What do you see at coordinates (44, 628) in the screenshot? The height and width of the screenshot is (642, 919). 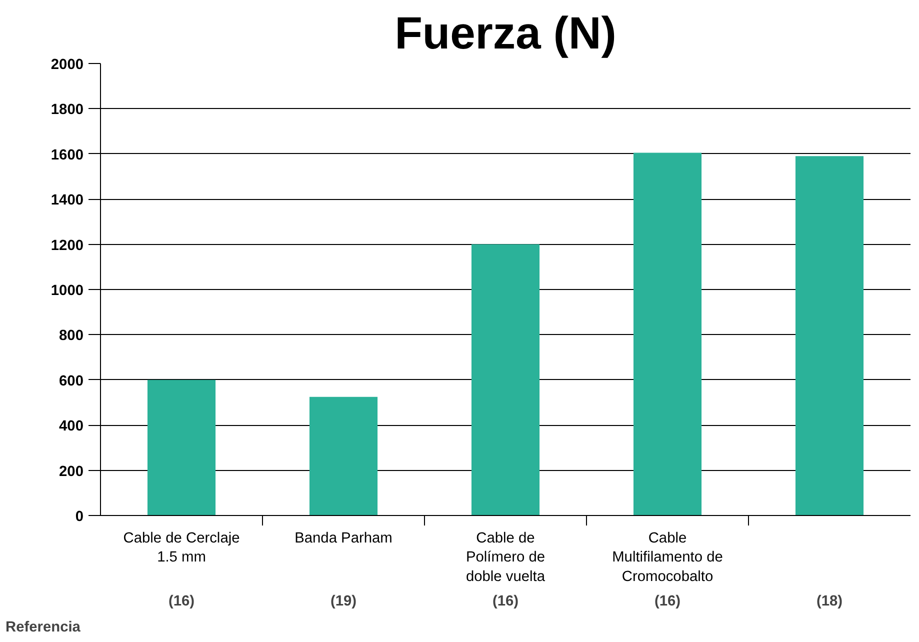 I see `text: Referencia` at bounding box center [44, 628].